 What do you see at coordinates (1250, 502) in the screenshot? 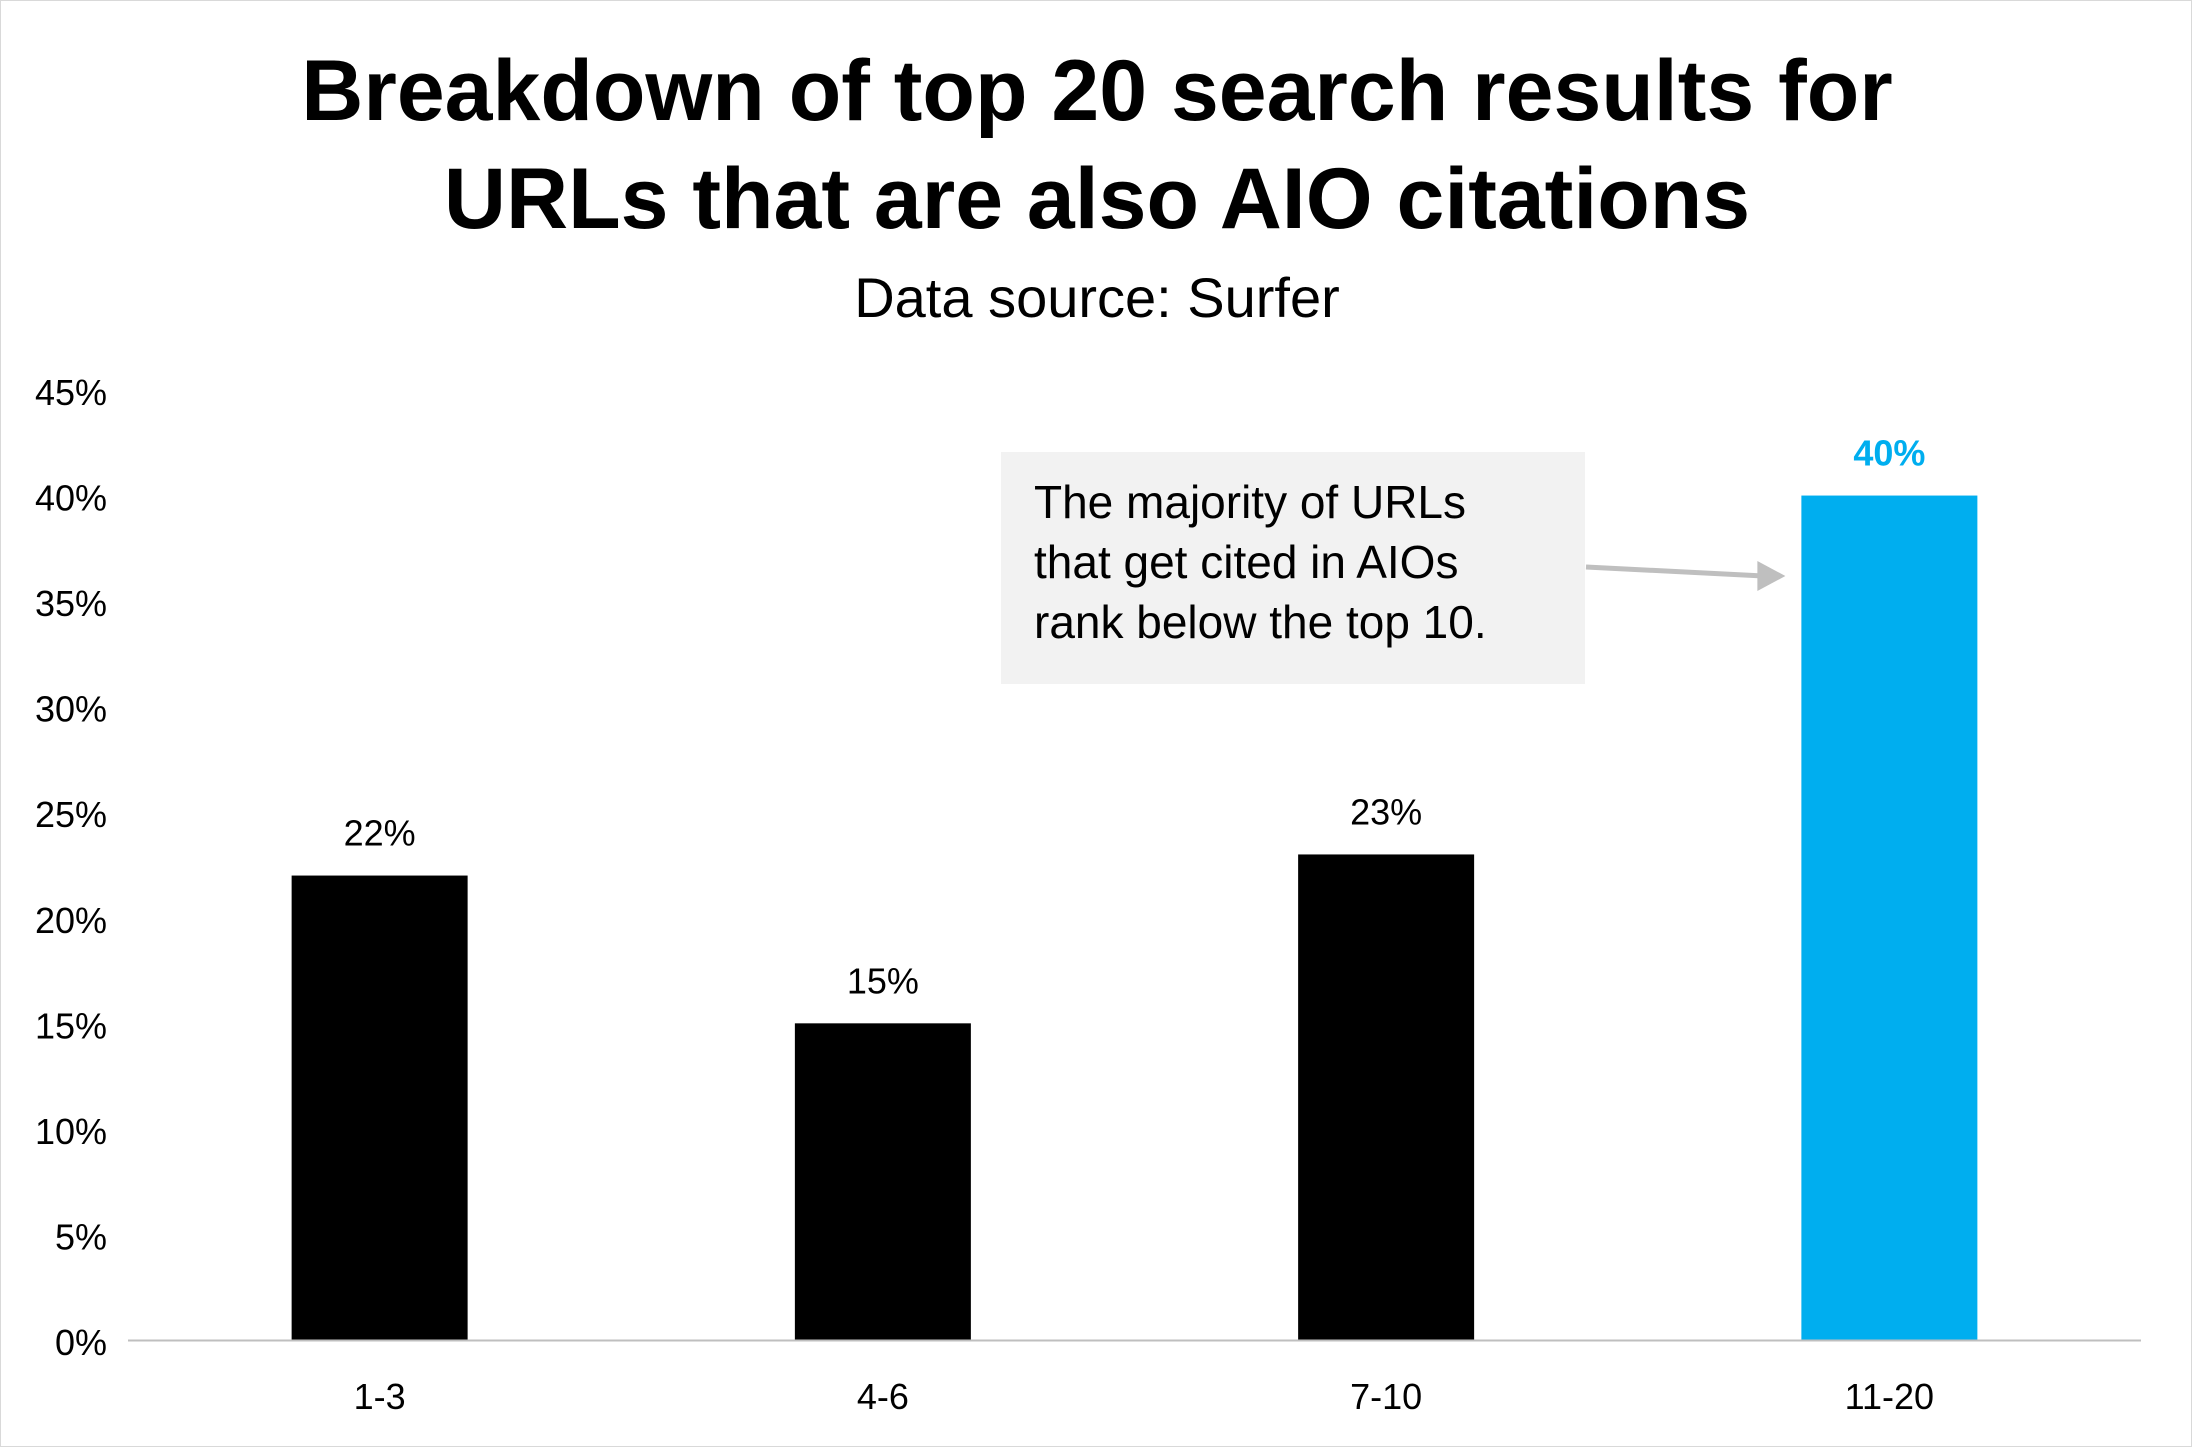
I see `callout-line-1: The majority of URLs` at bounding box center [1250, 502].